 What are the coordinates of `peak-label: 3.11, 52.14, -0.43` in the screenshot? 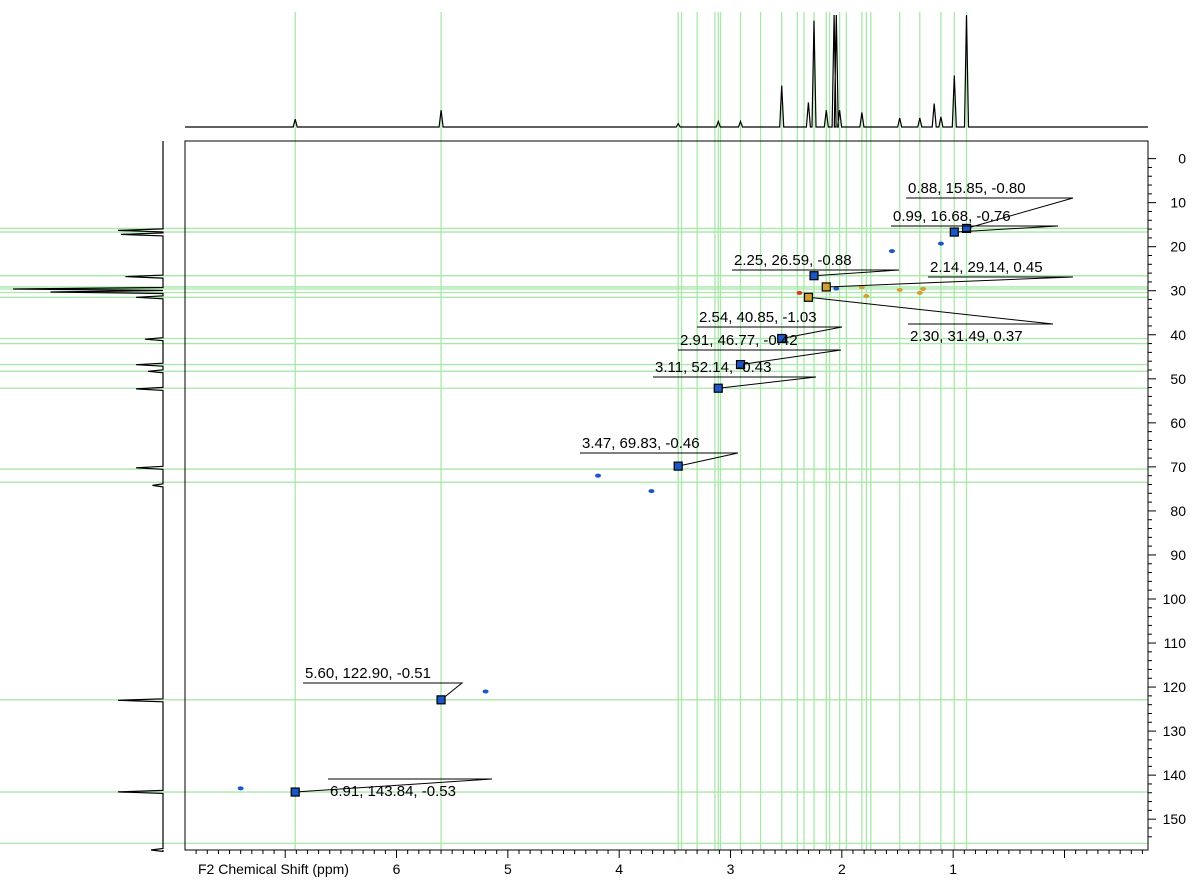 It's located at (713, 367).